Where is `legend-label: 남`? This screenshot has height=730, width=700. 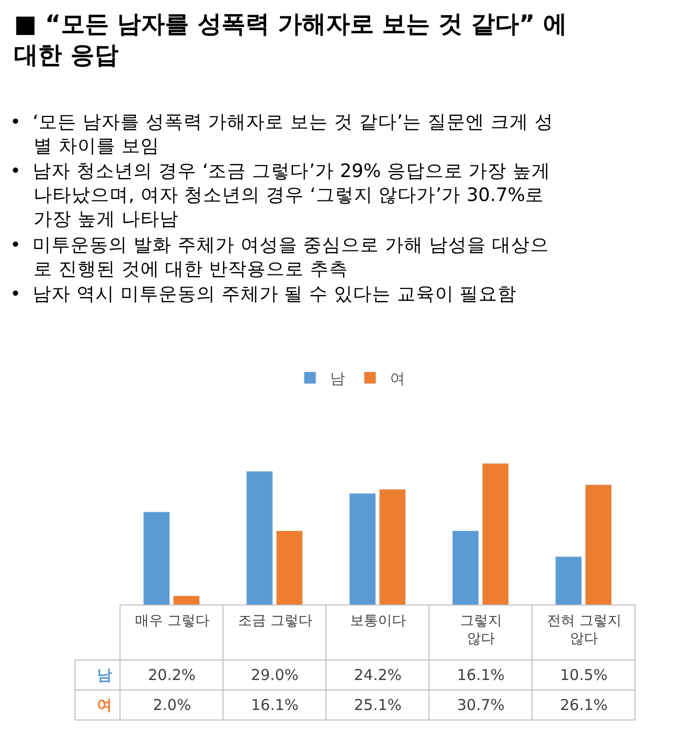 legend-label: 남 is located at coordinates (337, 379).